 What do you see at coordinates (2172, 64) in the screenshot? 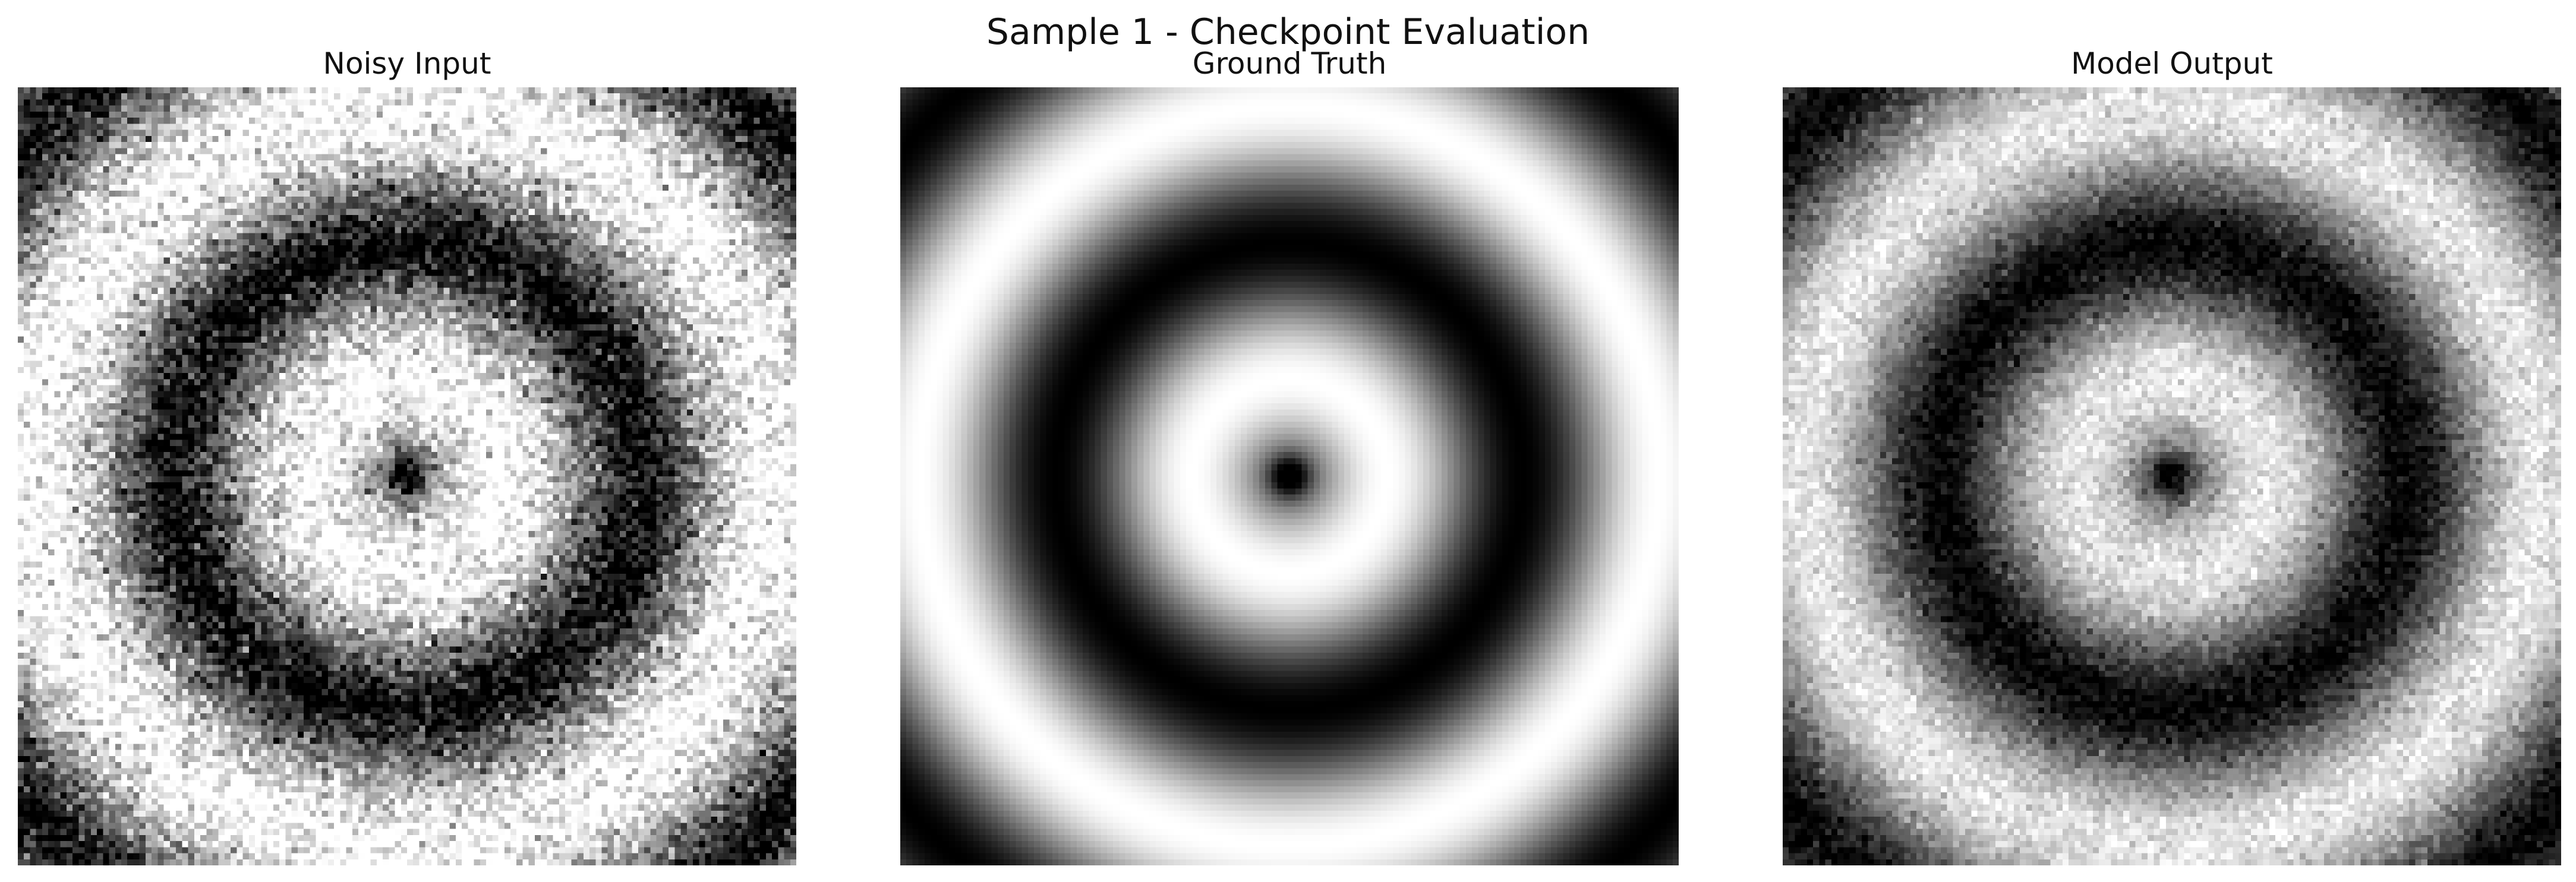
I see `panel-title-model-output: Model Output` at bounding box center [2172, 64].